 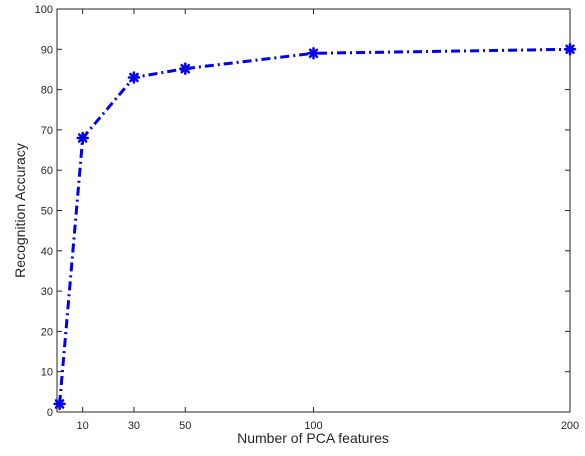 I want to click on y-tick-label: 90, so click(x=47, y=50).